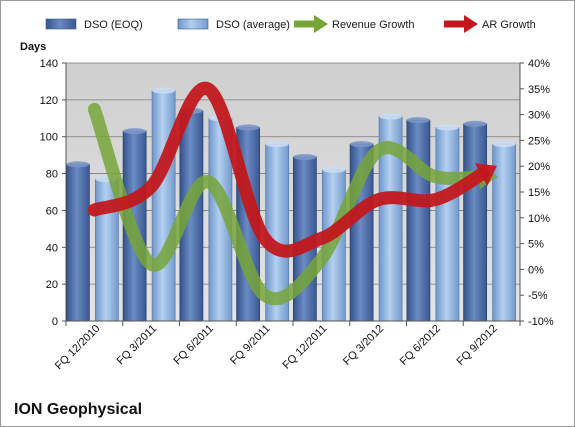  I want to click on y2-tick-label: 0%, so click(536, 270).